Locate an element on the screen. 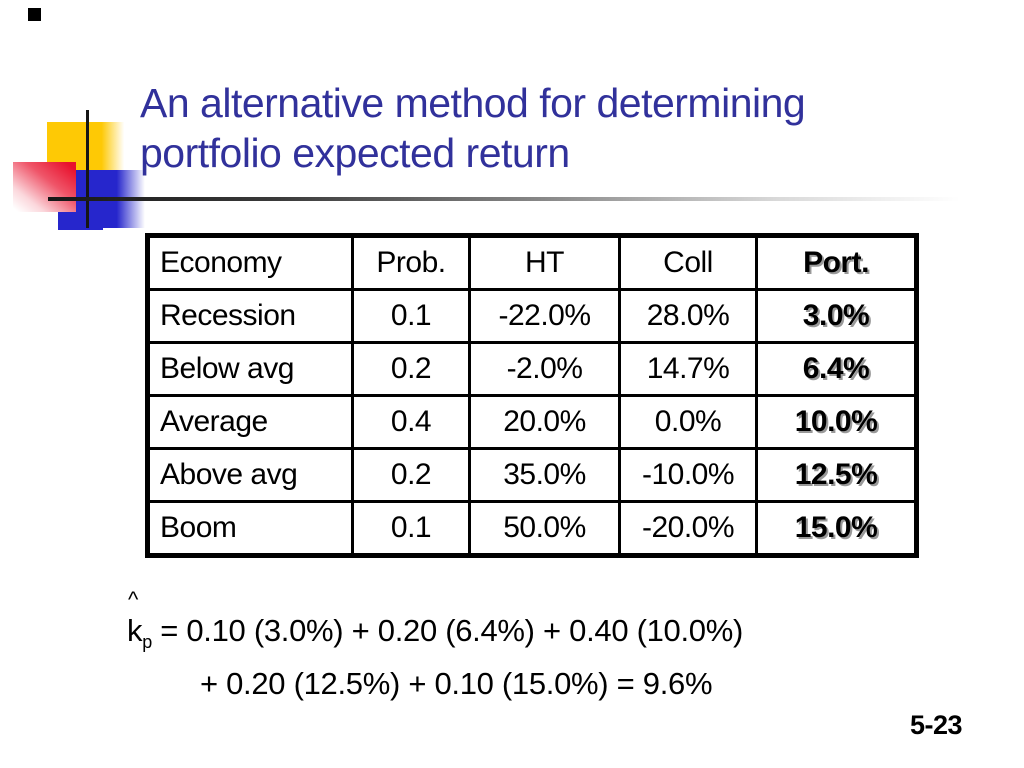 This screenshot has width=1024, height=768. vertical-line-decoration is located at coordinates (87, 169).